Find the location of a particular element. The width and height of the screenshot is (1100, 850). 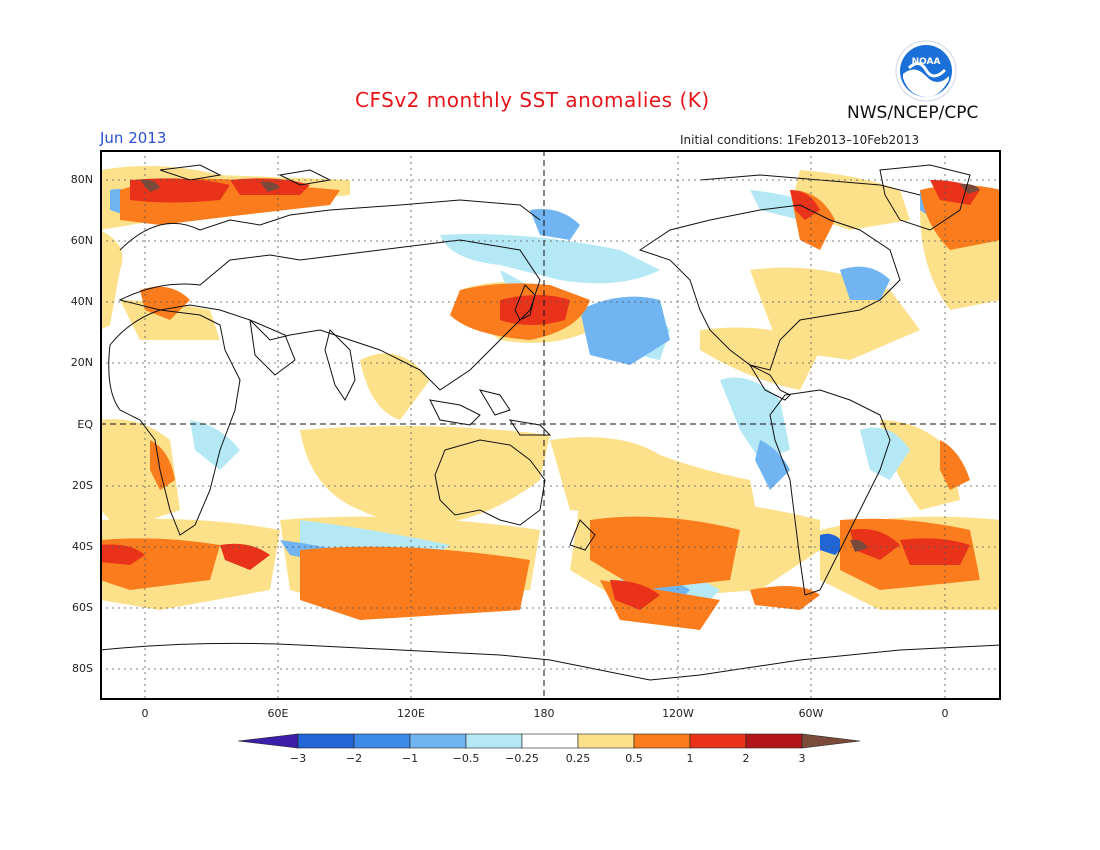

lat-label: 60N is located at coordinates (81, 240).